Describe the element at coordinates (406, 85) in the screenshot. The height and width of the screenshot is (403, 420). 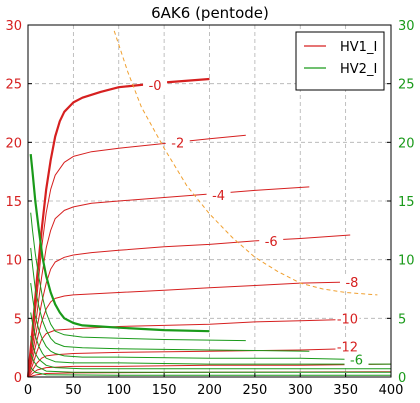
I see `y-right-tick-label: 25` at that location.